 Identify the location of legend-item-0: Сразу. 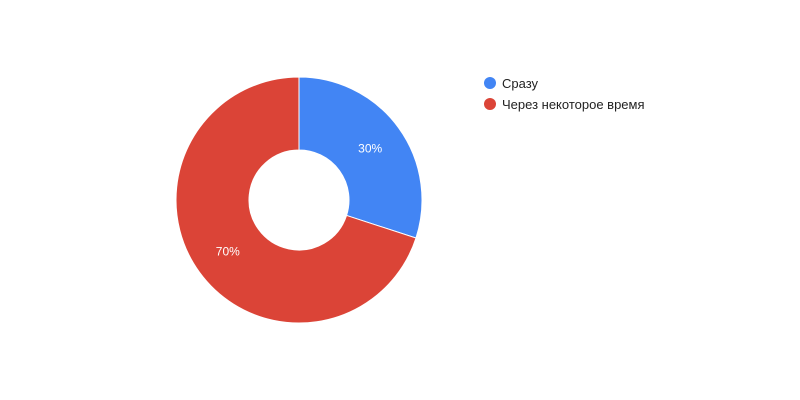
(511, 83).